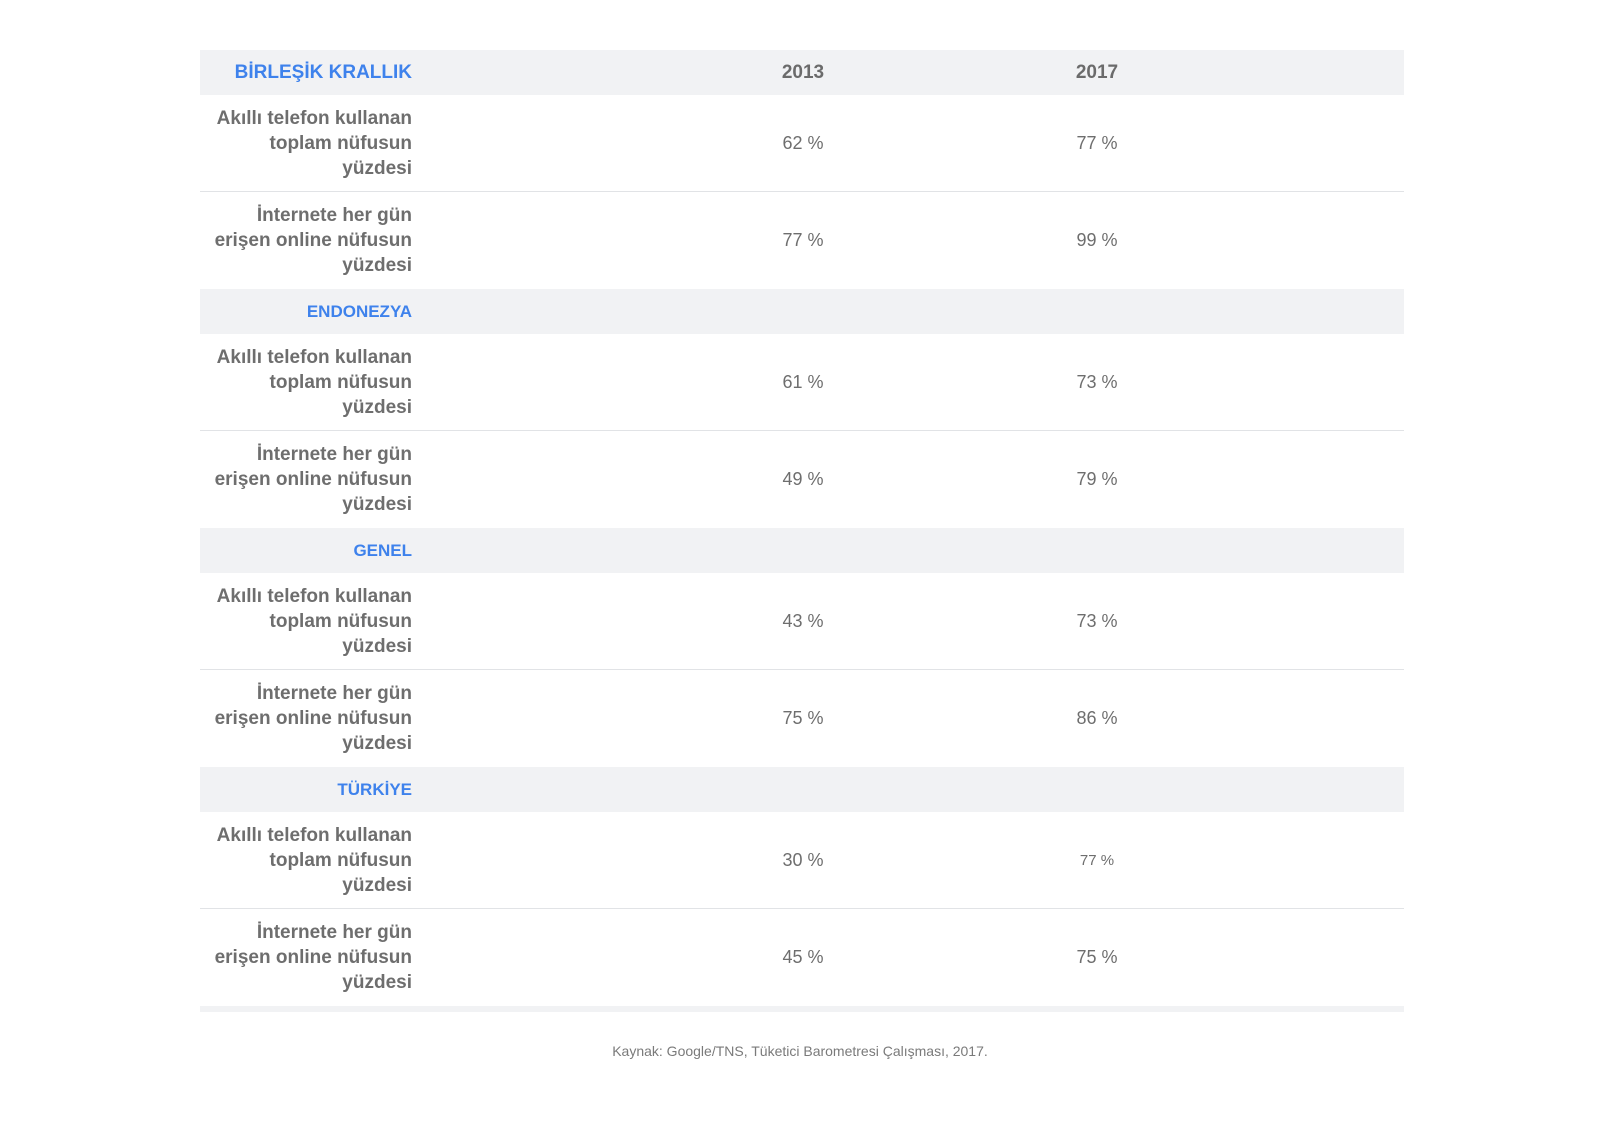 This screenshot has width=1600, height=1142. Describe the element at coordinates (802, 789) in the screenshot. I see `group-header-turkiye: TÜRKİYE` at that location.